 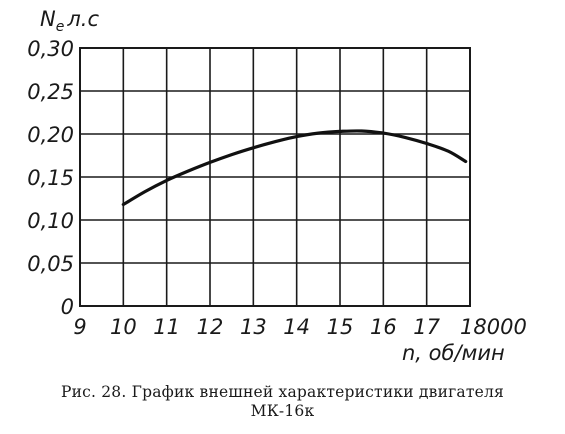 I want to click on x-tick-label: 12, so click(x=210, y=327).